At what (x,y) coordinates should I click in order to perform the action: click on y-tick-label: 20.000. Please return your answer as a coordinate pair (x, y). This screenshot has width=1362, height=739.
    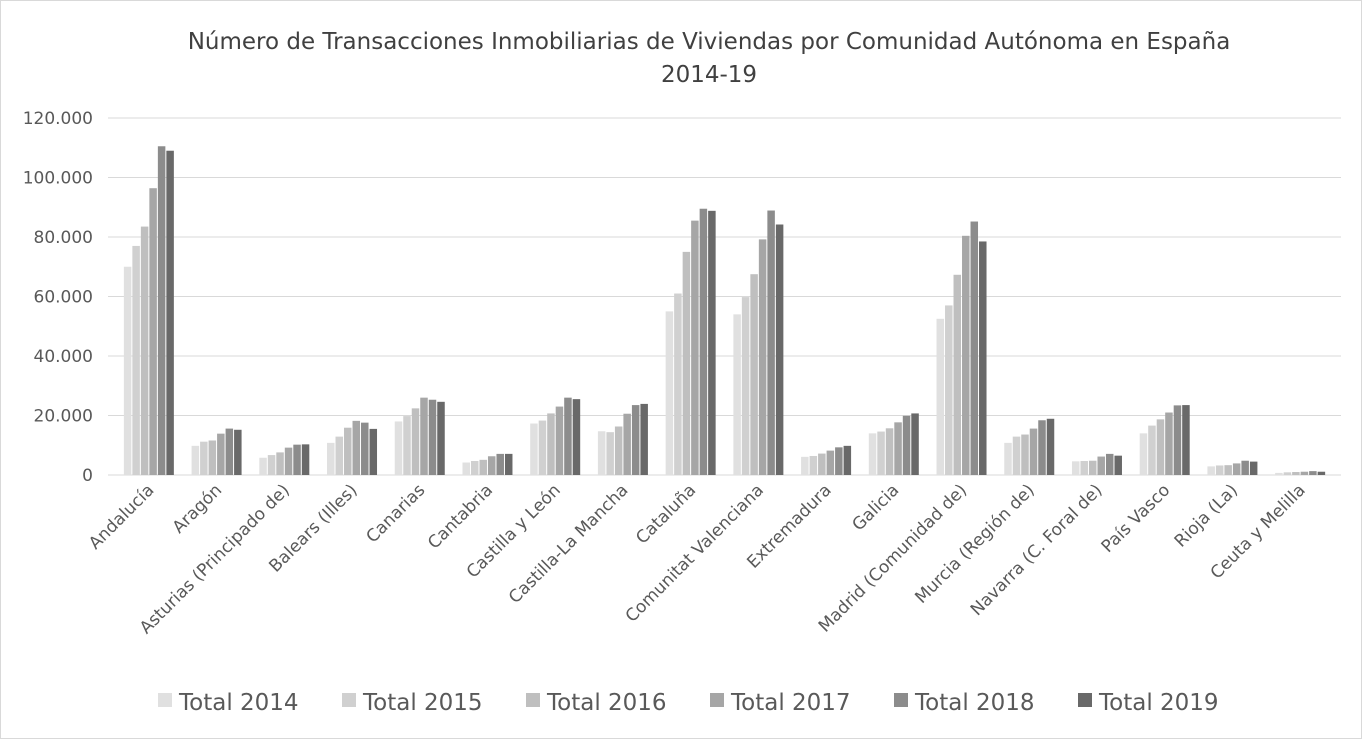
    Looking at the image, I should click on (63, 417).